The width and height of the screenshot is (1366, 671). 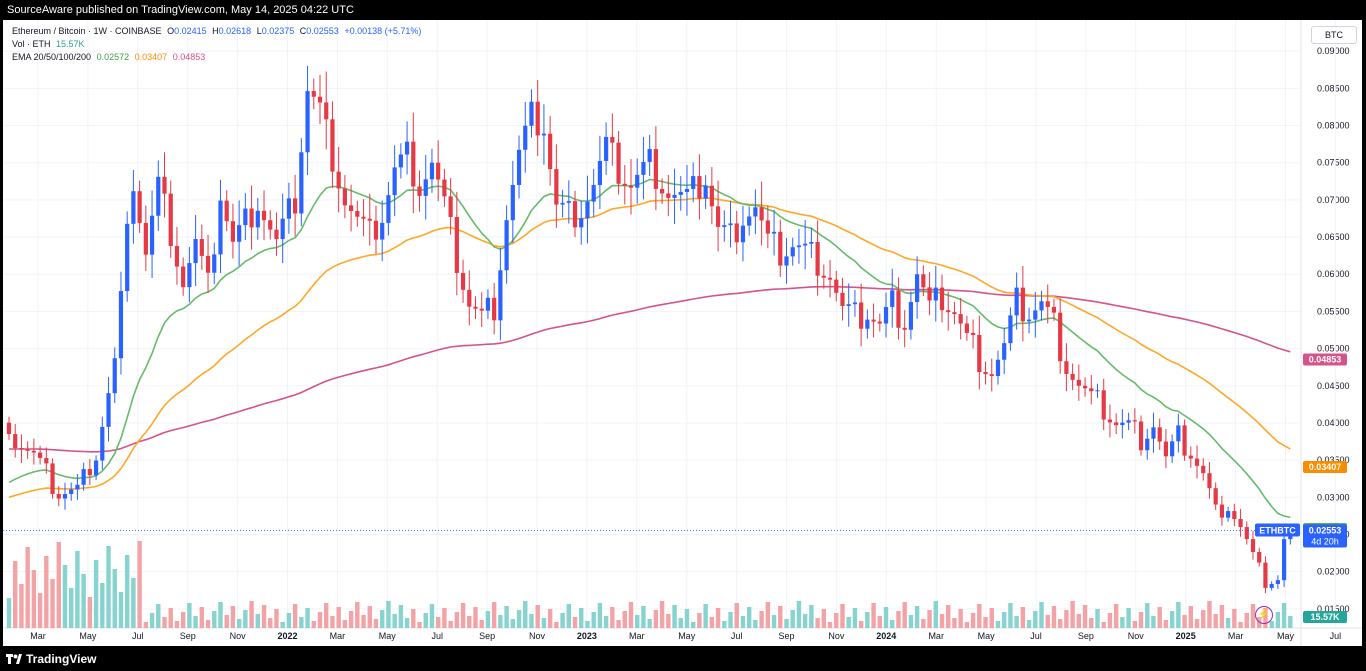 What do you see at coordinates (70, 44) in the screenshot?
I see `legend-vol-value: 15.57K` at bounding box center [70, 44].